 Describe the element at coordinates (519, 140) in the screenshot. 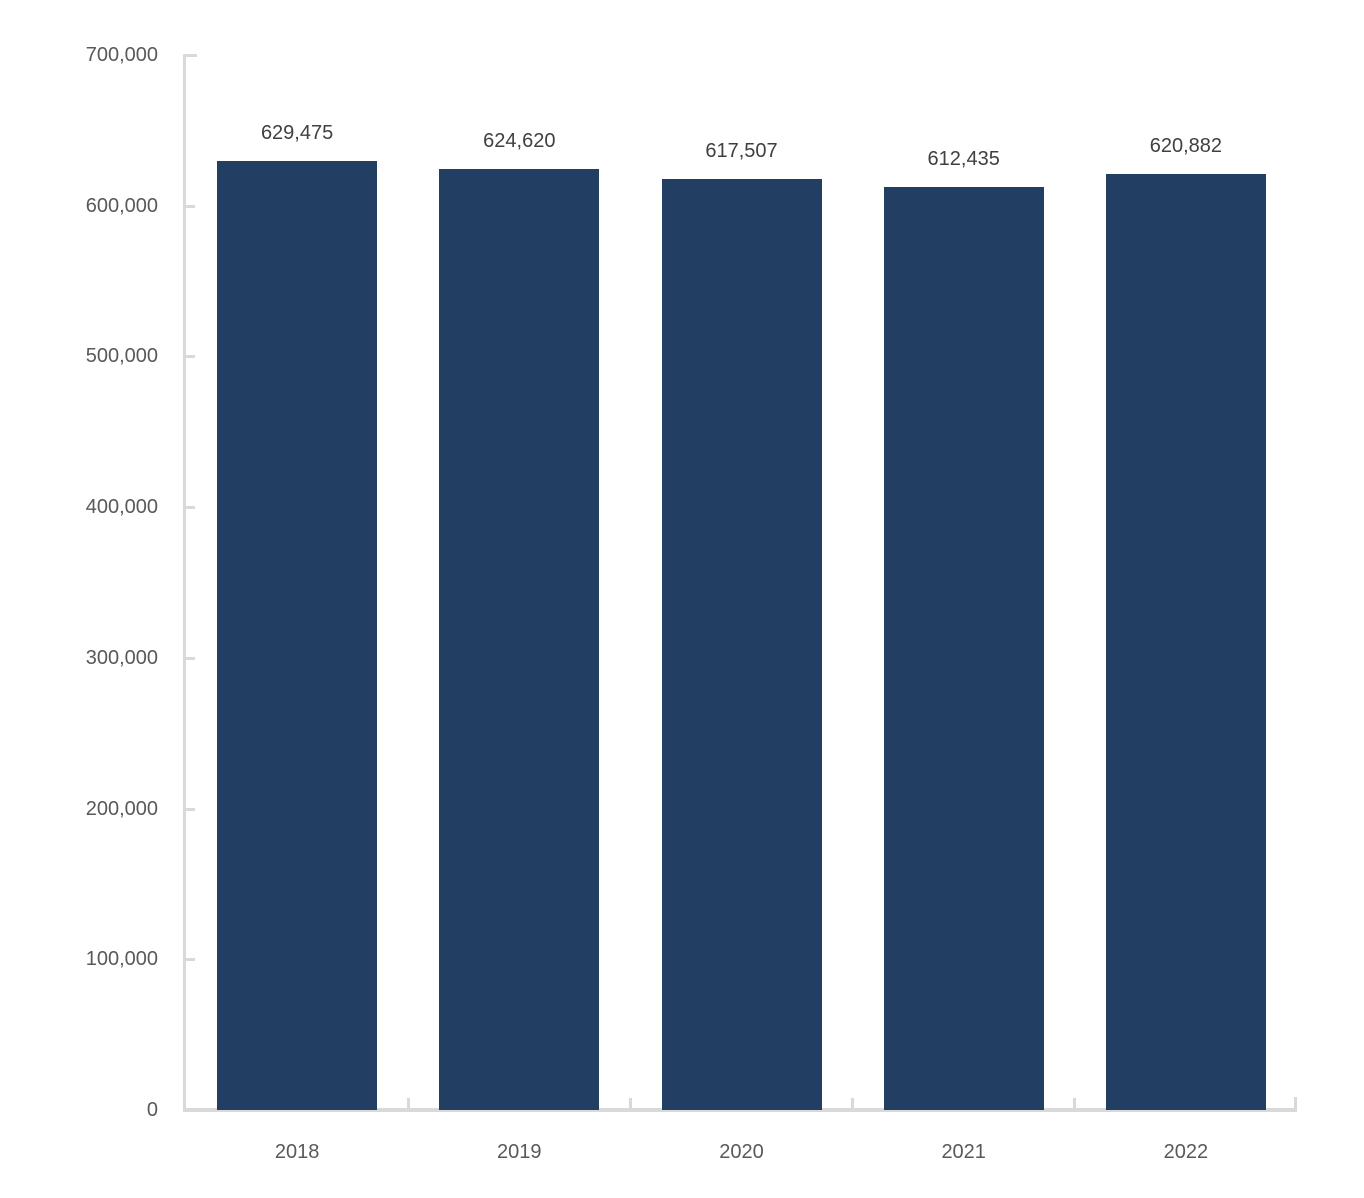

I see `bar-value-label: 624,620` at that location.